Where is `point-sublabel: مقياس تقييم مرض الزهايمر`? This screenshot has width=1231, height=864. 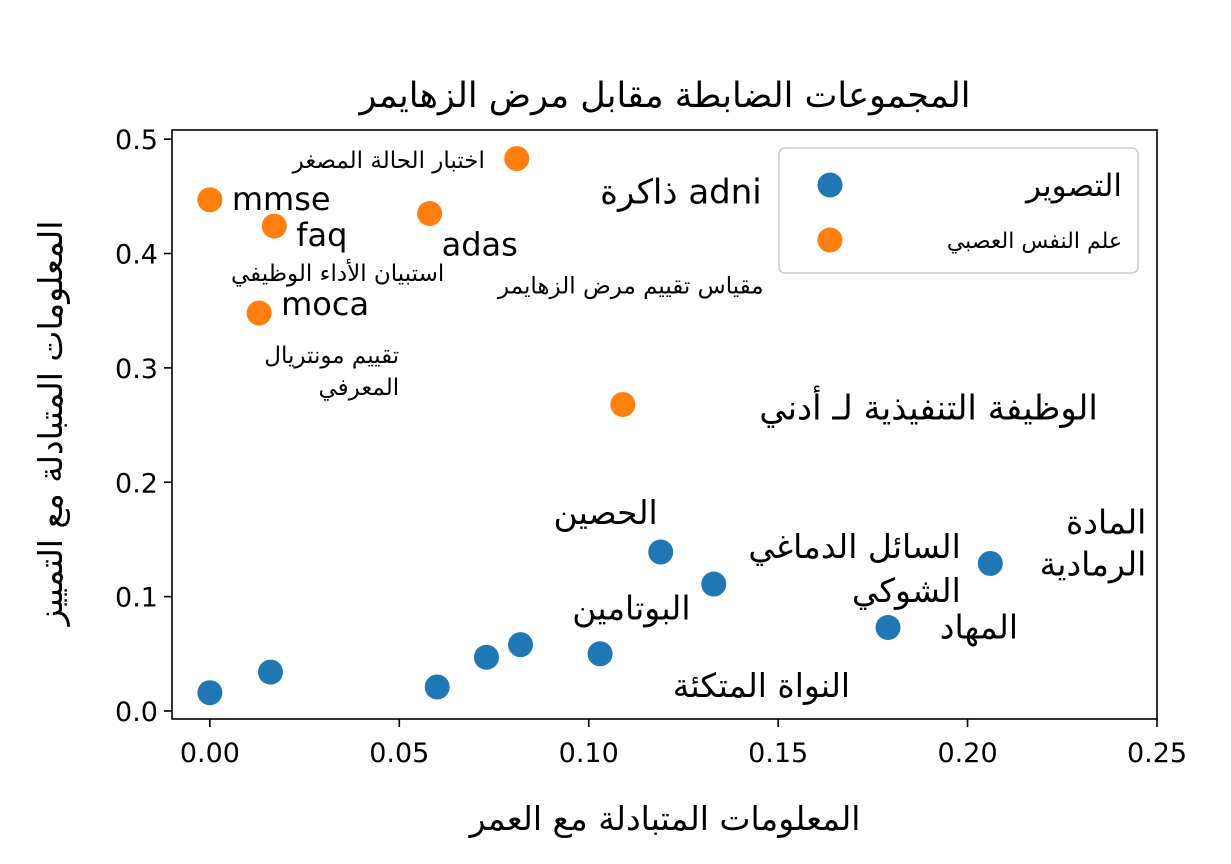 point-sublabel: مقياس تقييم مرض الزهايمر is located at coordinates (630, 286).